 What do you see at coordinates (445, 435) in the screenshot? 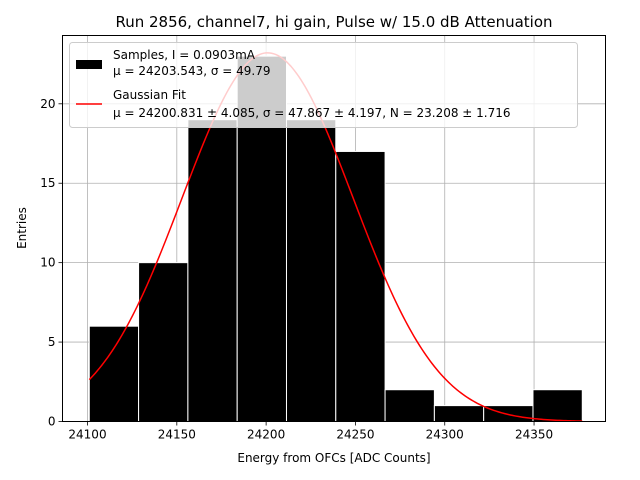
I see `x-tick-label: 24300` at bounding box center [445, 435].